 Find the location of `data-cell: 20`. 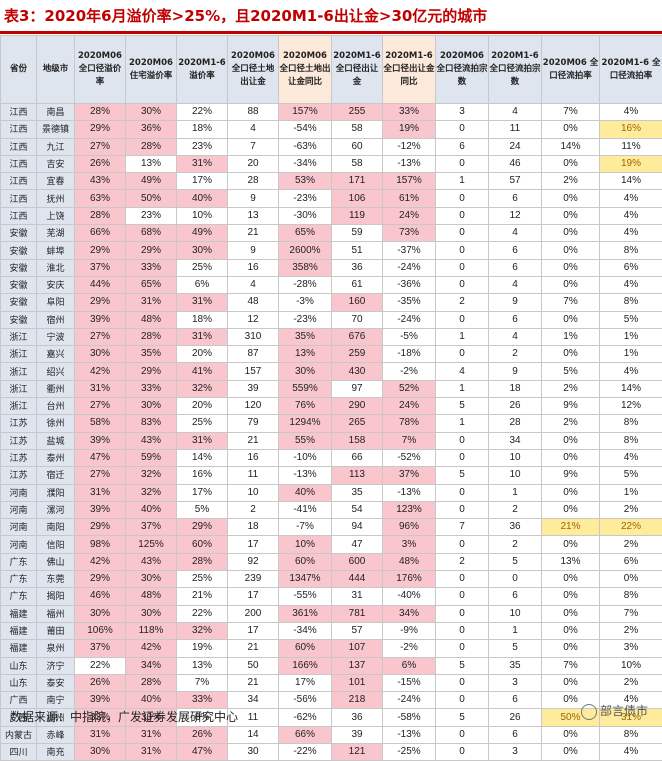

data-cell: 20 is located at coordinates (253, 163).